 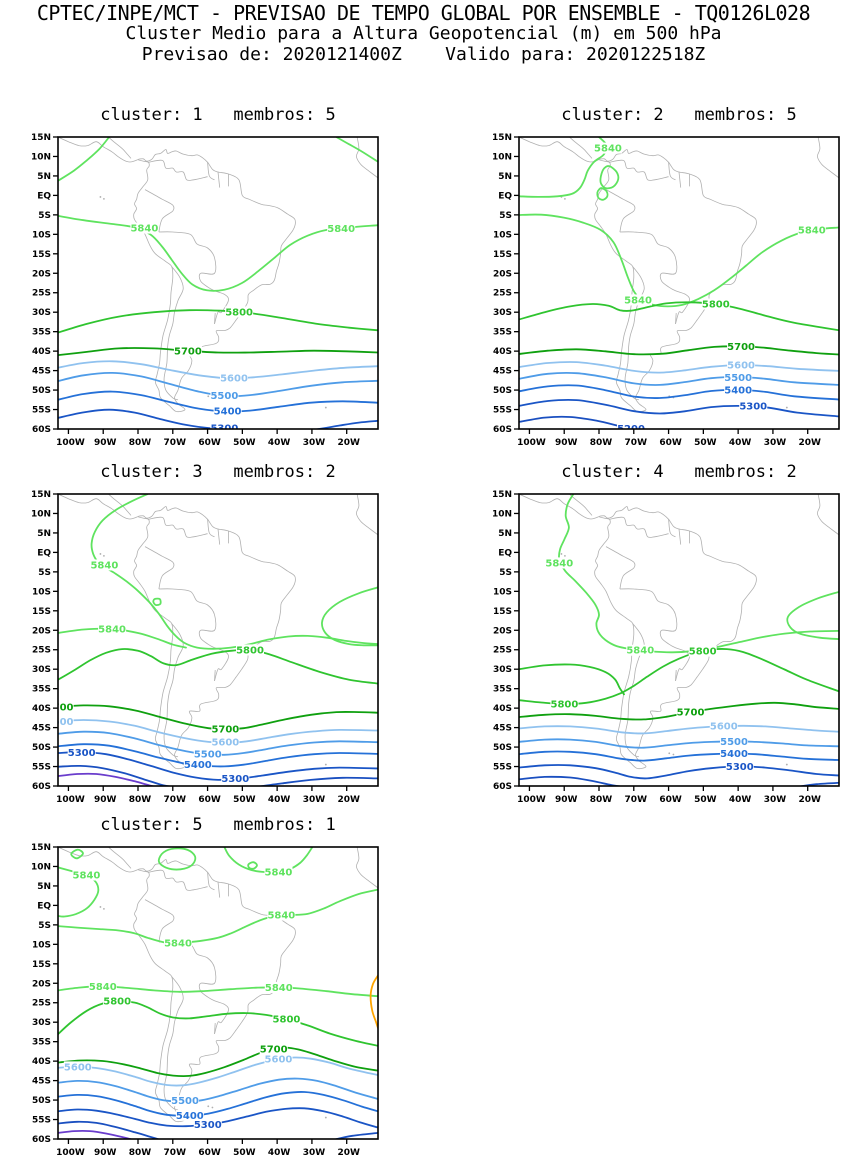 I want to click on contour-labels: 5840 5840 5800 5700 5600 5500 5400 5300, so click(x=243, y=328).